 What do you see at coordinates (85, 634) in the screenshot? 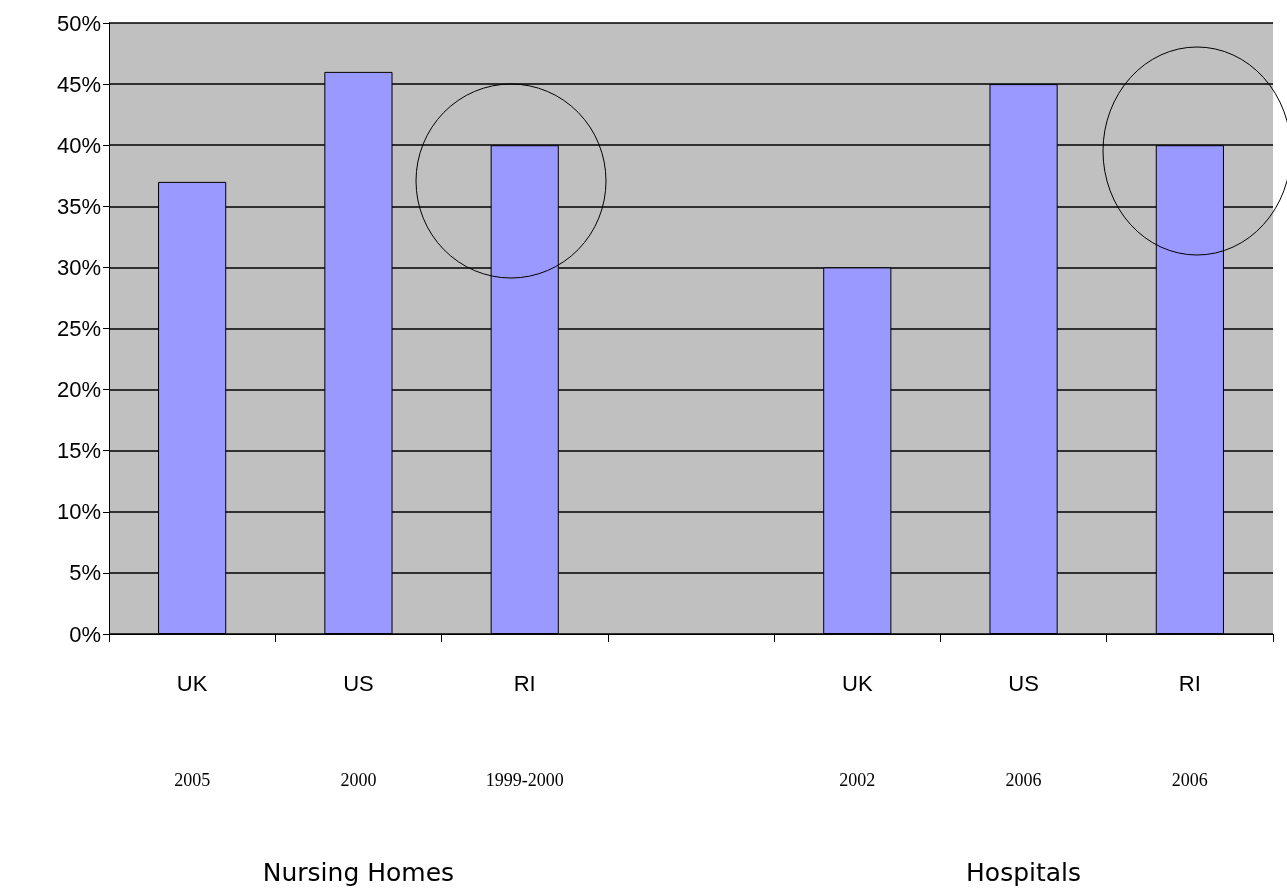
I see `y-tick-label: 0%` at bounding box center [85, 634].